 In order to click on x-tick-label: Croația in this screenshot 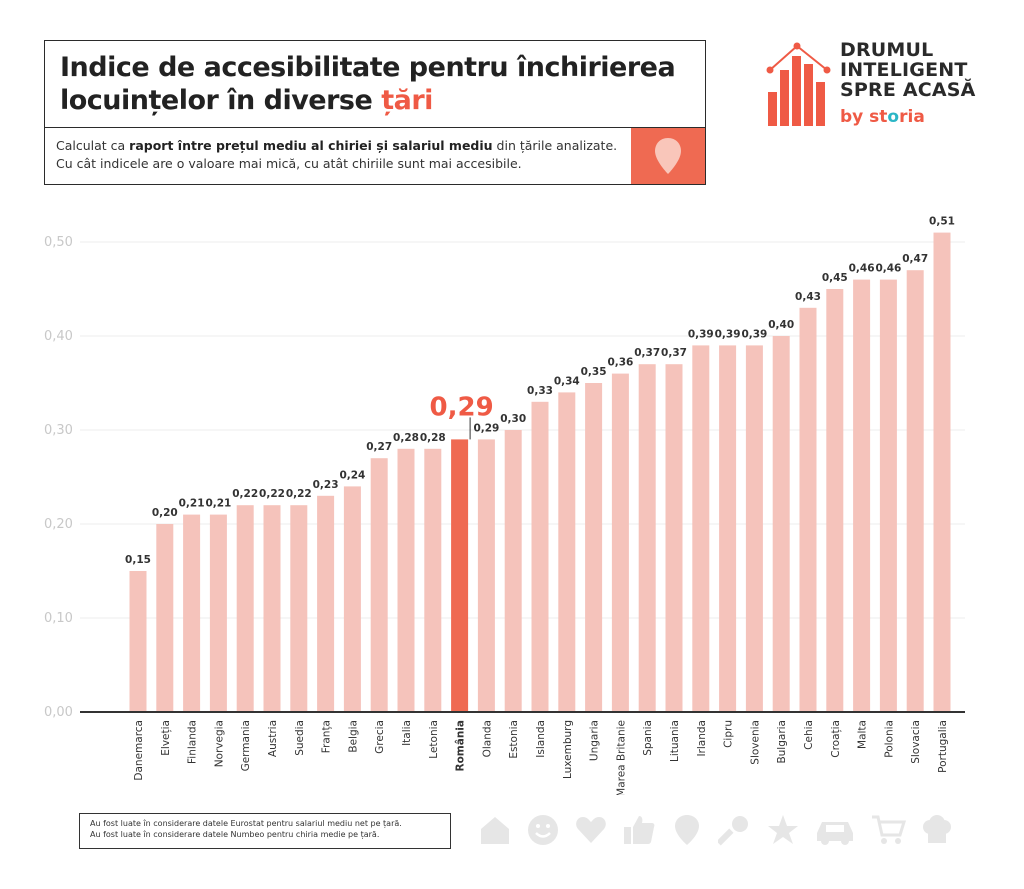, I will do `click(836, 739)`.